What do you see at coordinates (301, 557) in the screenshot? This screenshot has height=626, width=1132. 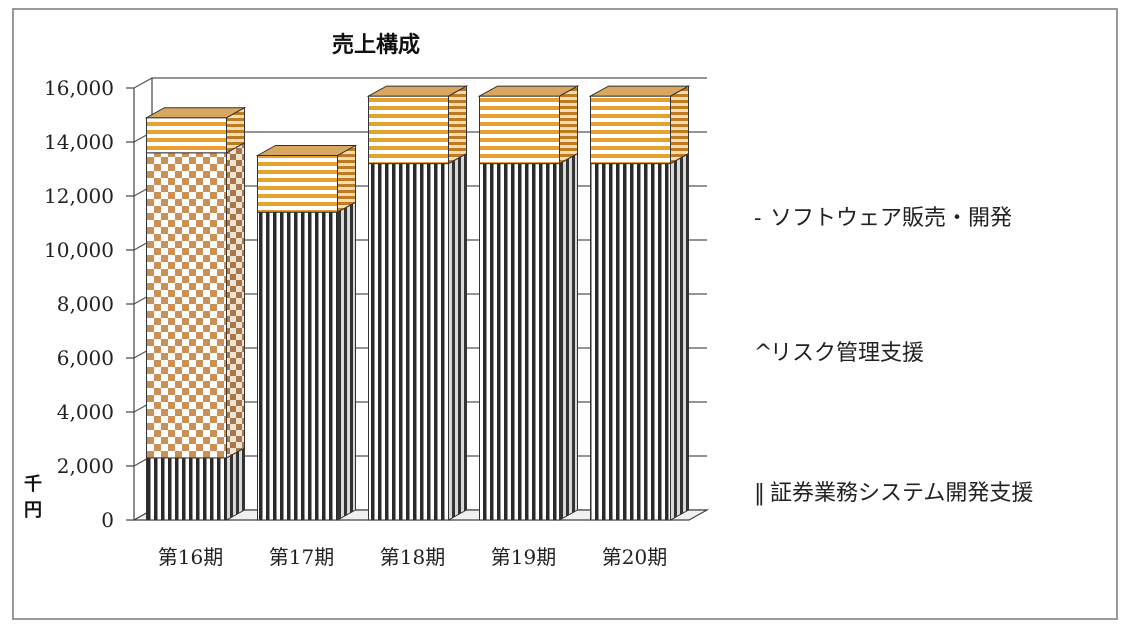 I see `x-category-label: 第17期` at bounding box center [301, 557].